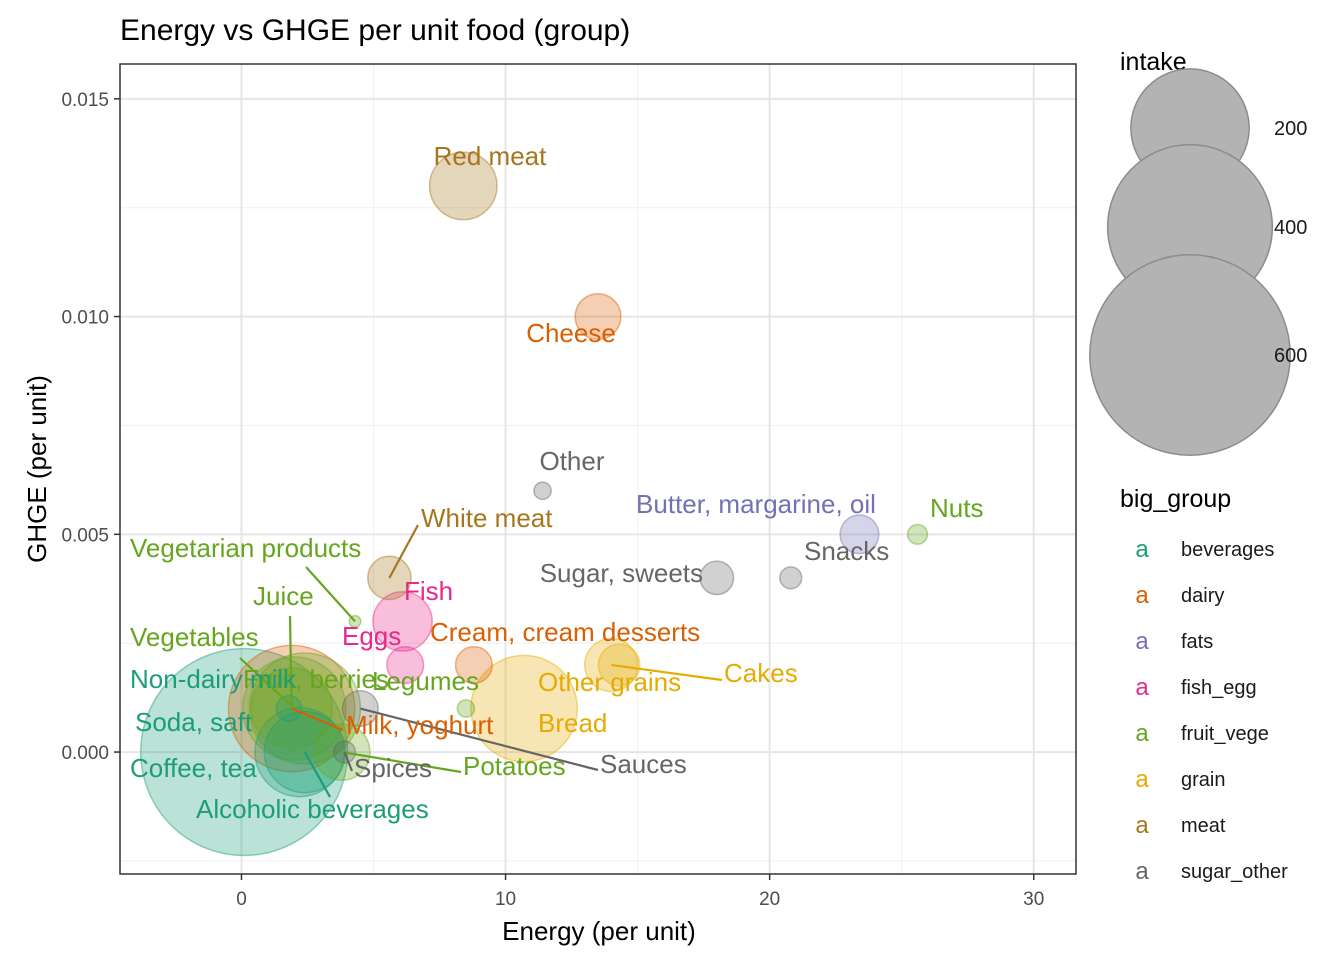  I want to click on point-label: Vegetarian products, so click(245, 548).